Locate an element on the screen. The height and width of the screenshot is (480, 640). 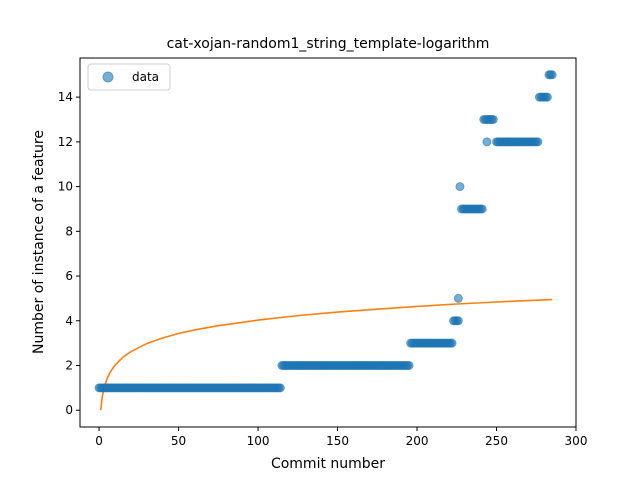
y-tick-label: 6 is located at coordinates (69, 276).